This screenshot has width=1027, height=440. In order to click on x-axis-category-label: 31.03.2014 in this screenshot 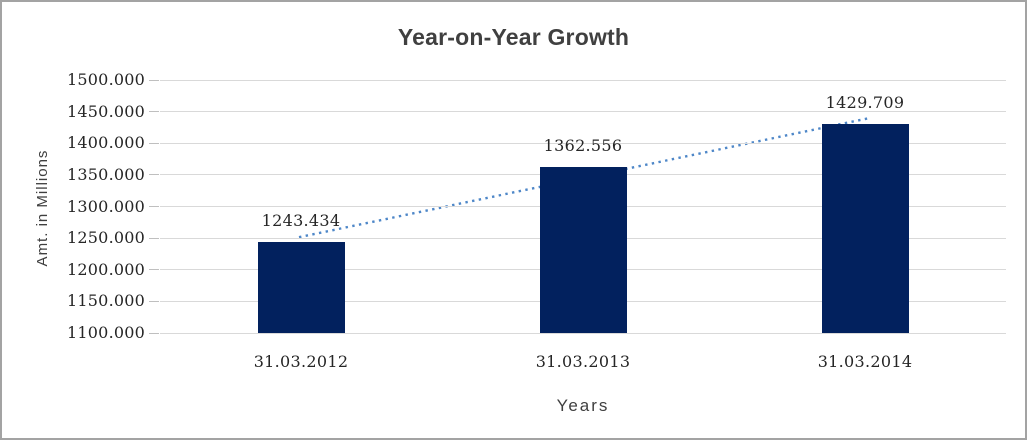, I will do `click(865, 361)`.